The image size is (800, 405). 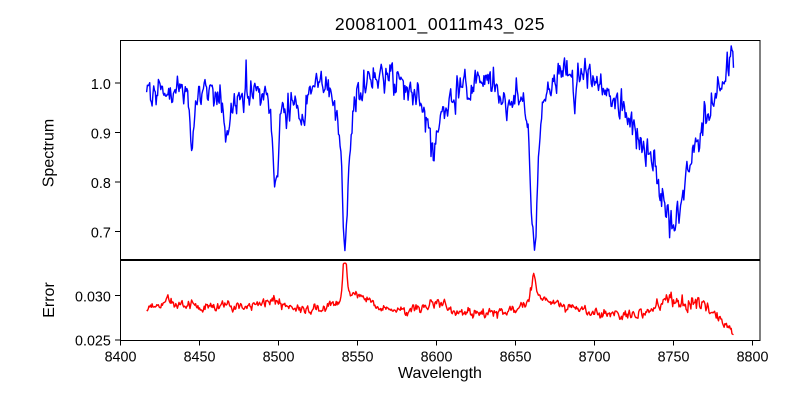 What do you see at coordinates (753, 357) in the screenshot?
I see `svg-text: 8800` at bounding box center [753, 357].